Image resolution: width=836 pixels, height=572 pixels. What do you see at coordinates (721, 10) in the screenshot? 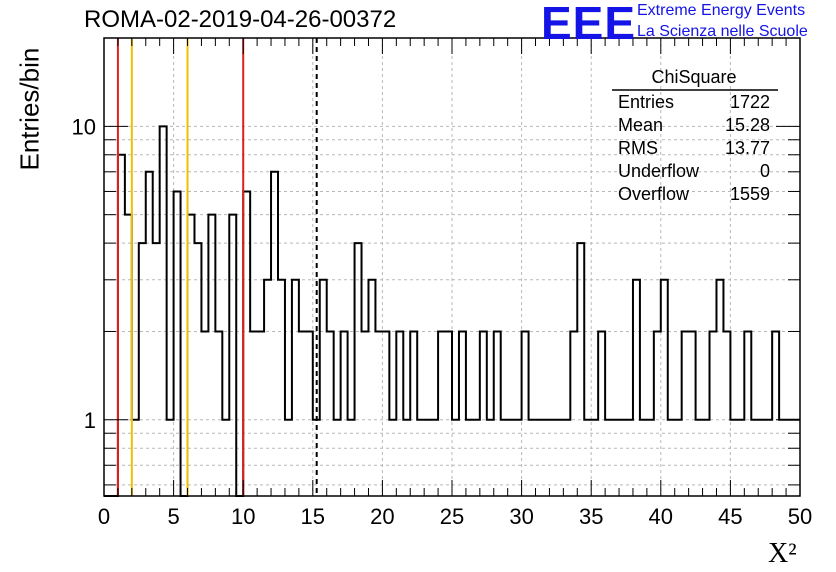
I see `logo-line-1: Extreme Energy Events` at bounding box center [721, 10].